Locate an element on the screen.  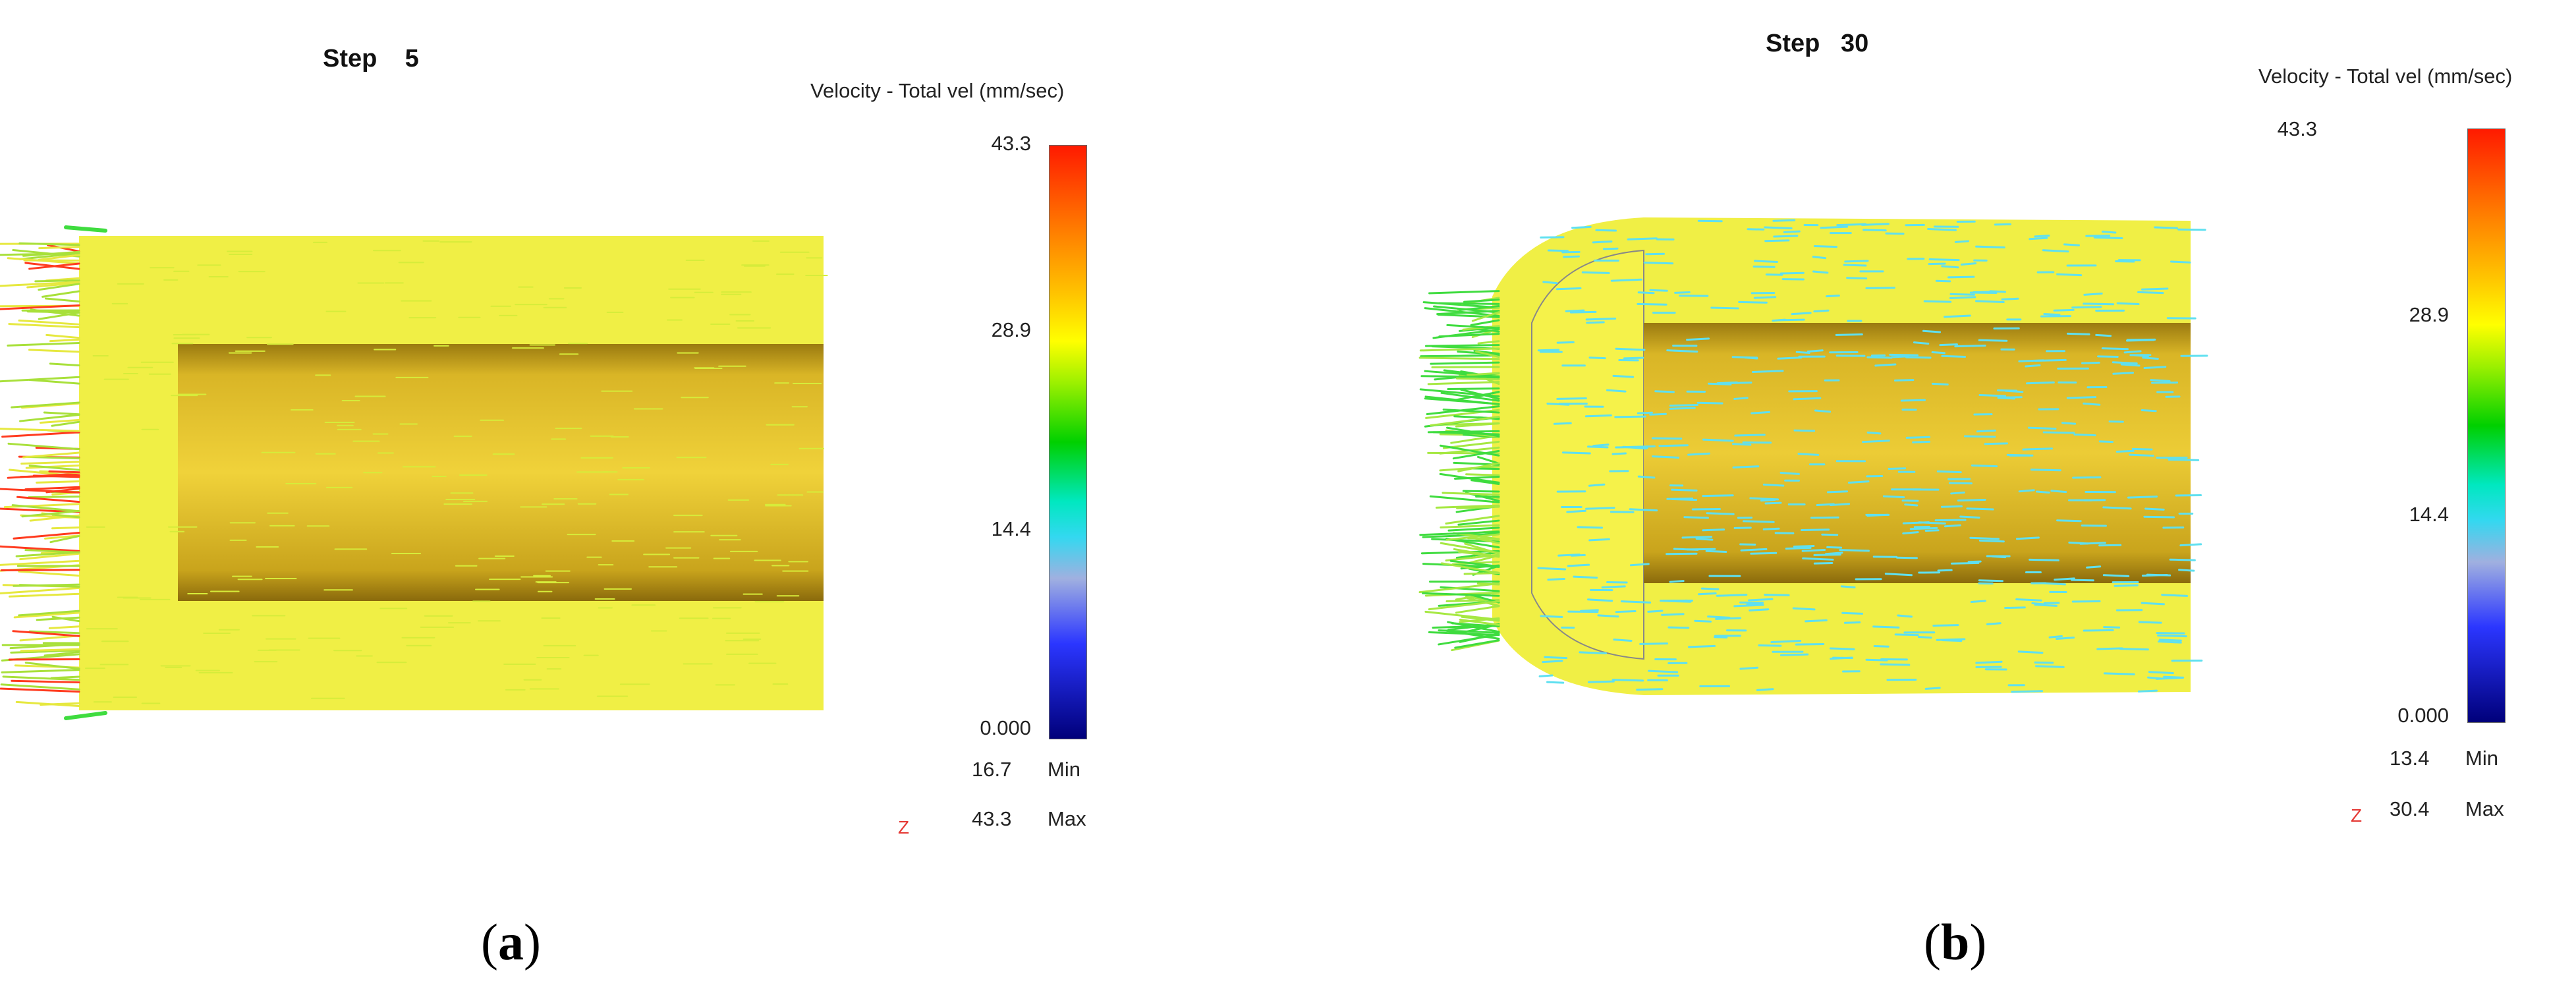
velocity-field-plot is located at coordinates (1813, 456).